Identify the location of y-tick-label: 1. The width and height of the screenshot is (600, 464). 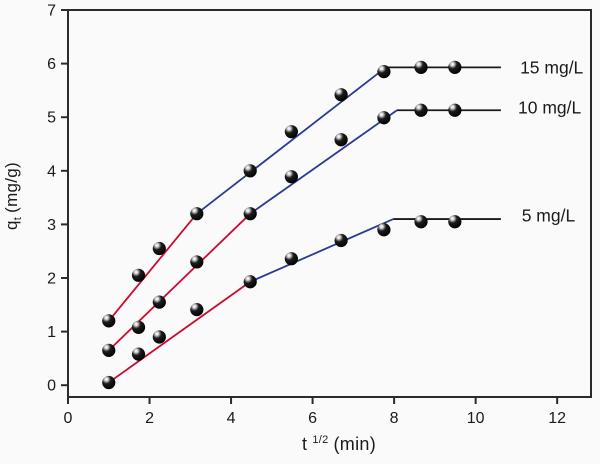
(51, 332).